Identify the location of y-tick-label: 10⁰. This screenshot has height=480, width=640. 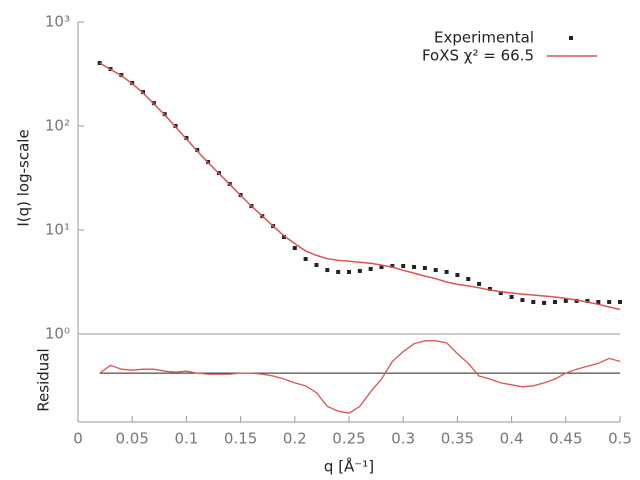
(57, 334).